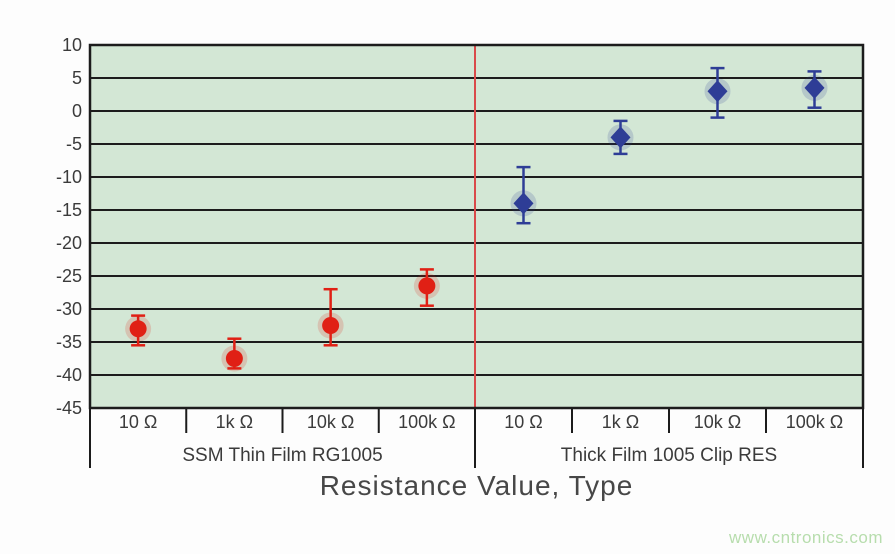 This screenshot has width=895, height=554. Describe the element at coordinates (74, 144) in the screenshot. I see `y-tick-label: -5` at that location.